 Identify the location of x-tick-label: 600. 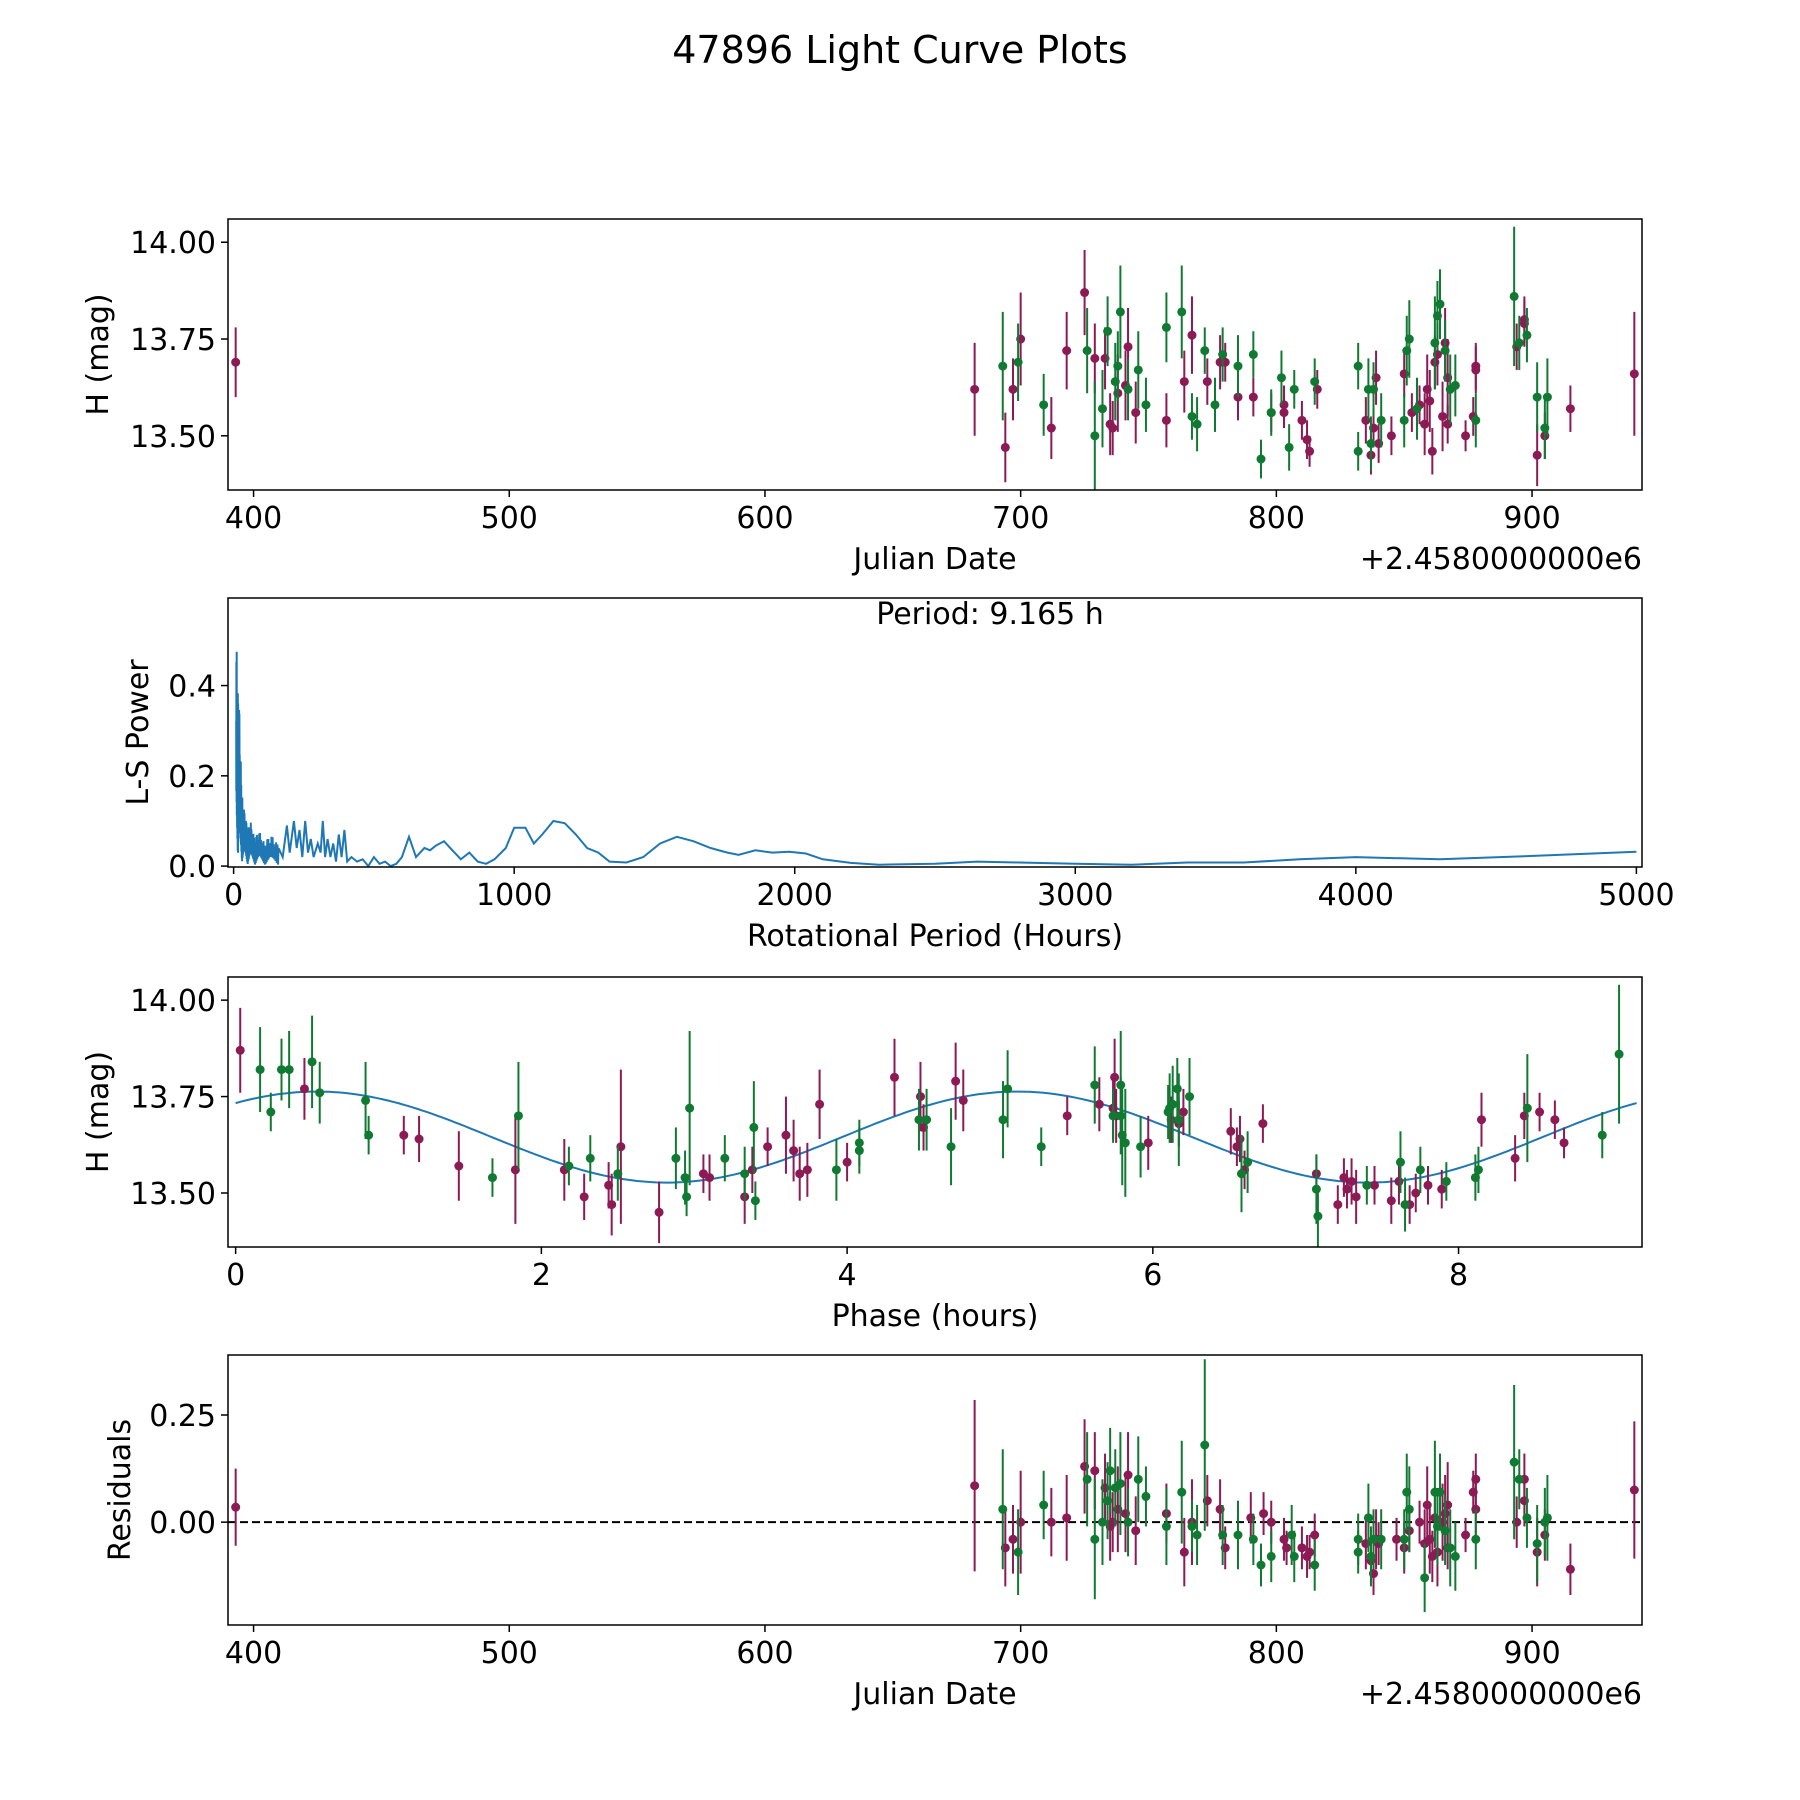
(764, 1653).